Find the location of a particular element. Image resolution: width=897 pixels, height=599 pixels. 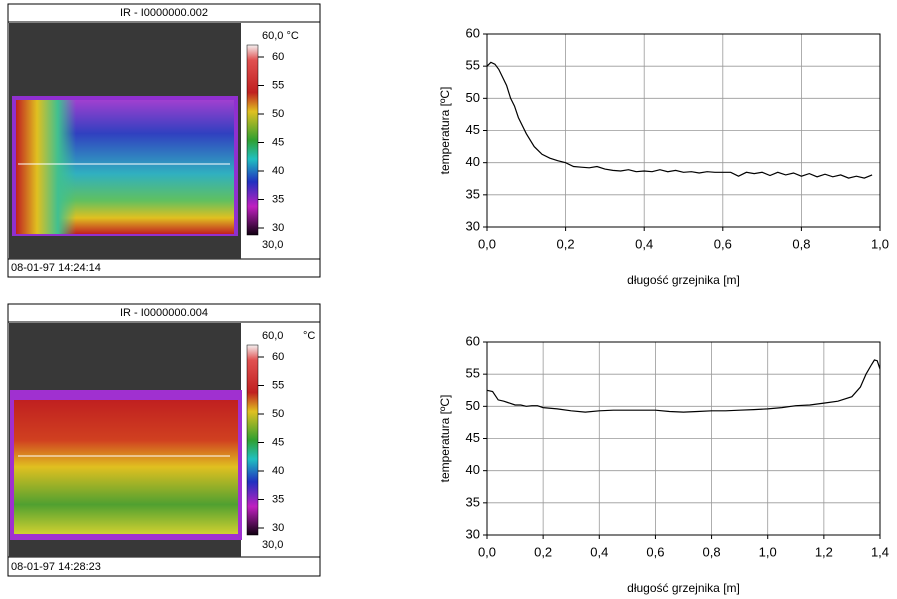

scale-unit: °C is located at coordinates (309, 336).